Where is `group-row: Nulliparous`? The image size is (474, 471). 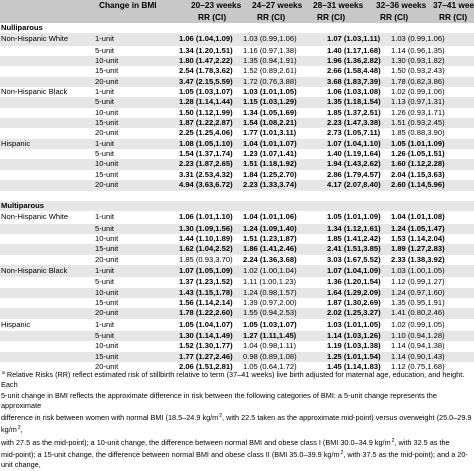
group-row: Nulliparous is located at coordinates (237, 28).